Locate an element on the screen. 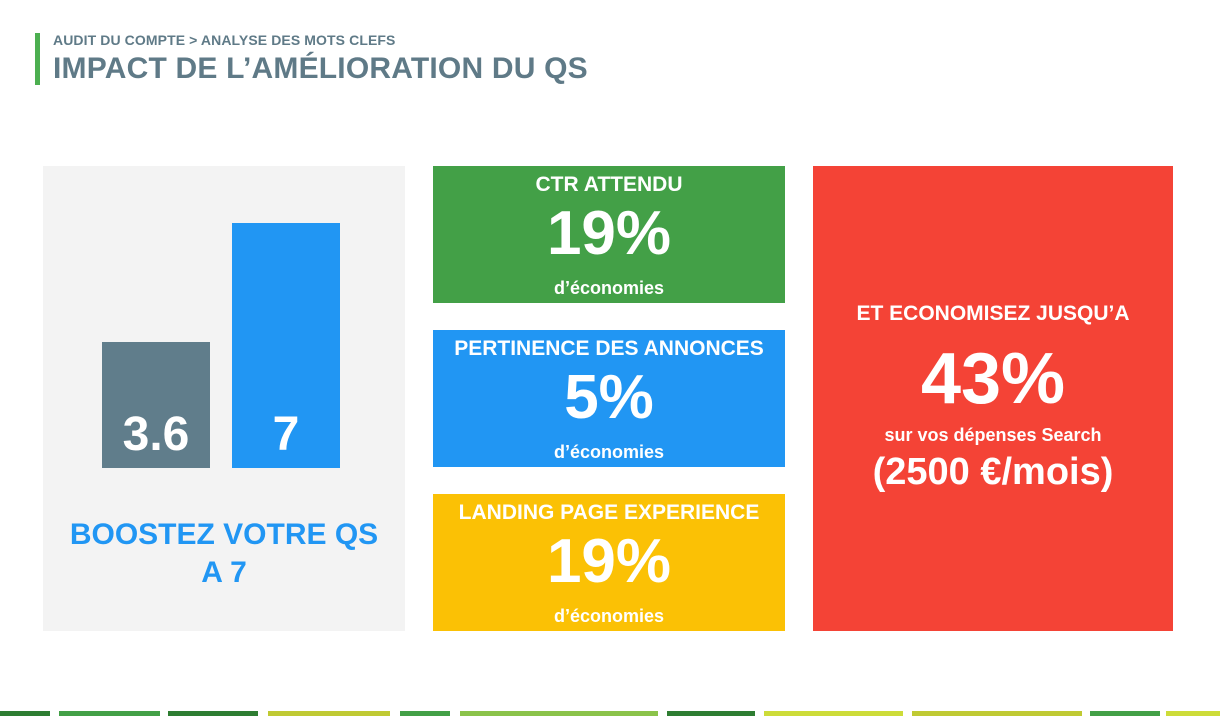 The height and width of the screenshot is (716, 1220). qs-caption-line2: A 7 is located at coordinates (224, 572).